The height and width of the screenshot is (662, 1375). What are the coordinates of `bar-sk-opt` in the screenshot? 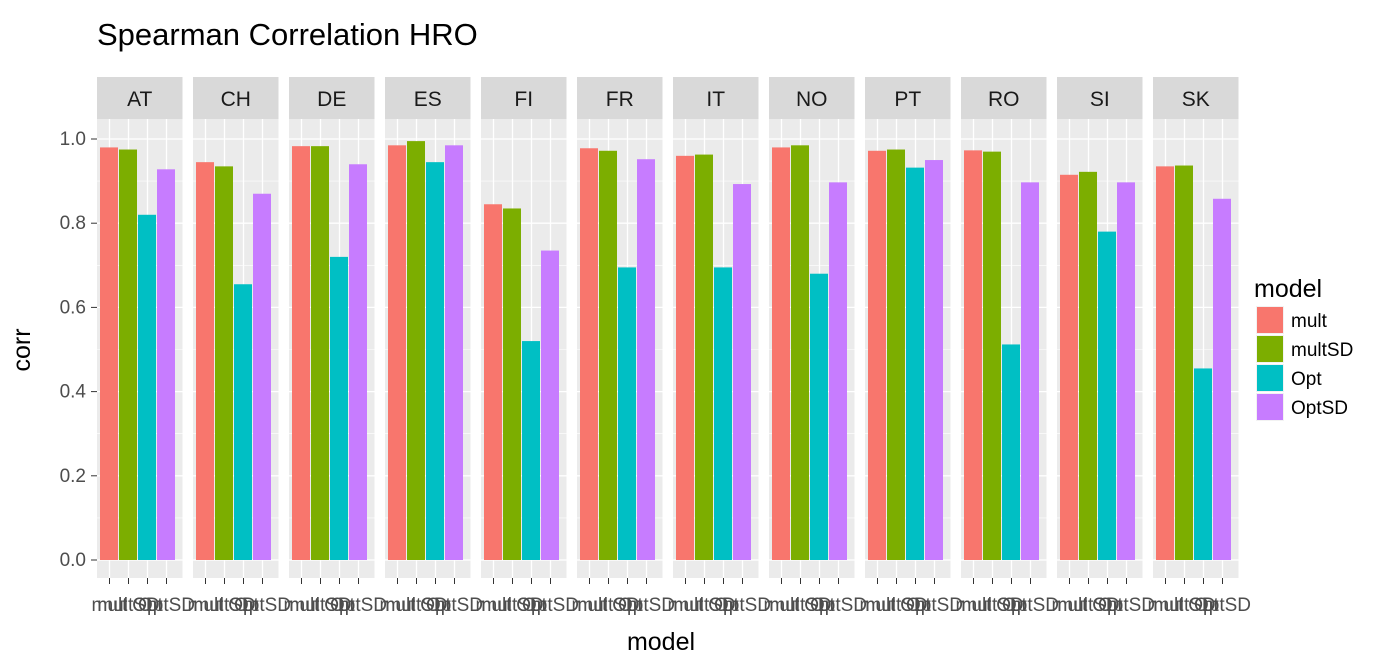 It's located at (1203, 464).